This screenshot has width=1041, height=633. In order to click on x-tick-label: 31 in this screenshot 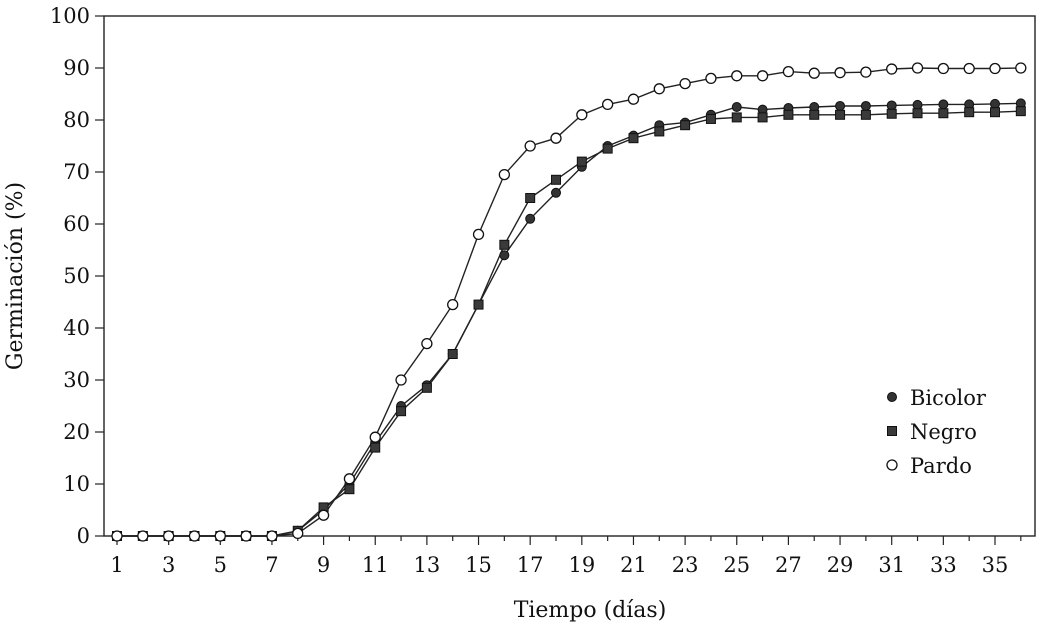, I will do `click(891, 565)`.